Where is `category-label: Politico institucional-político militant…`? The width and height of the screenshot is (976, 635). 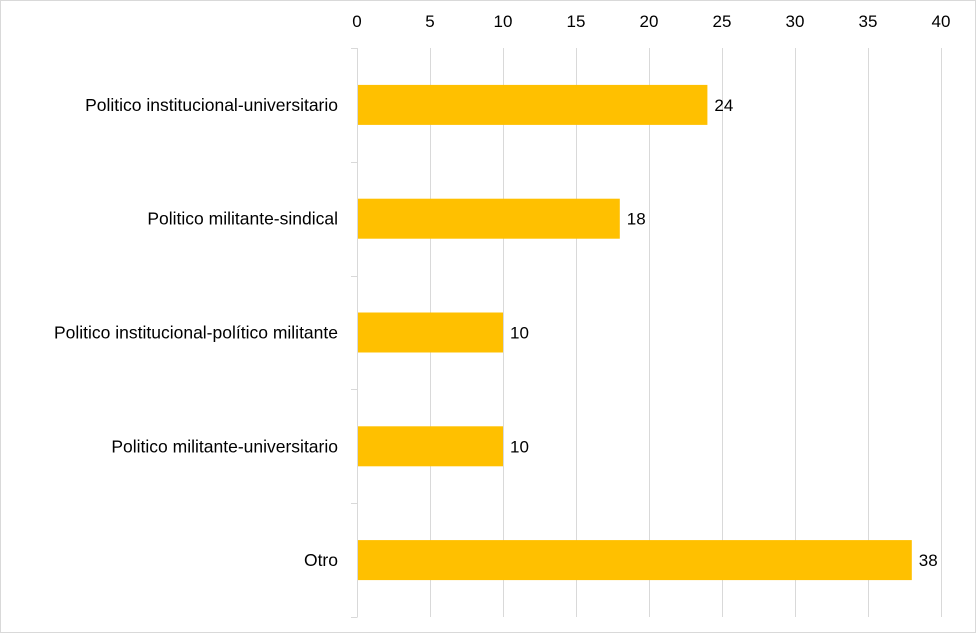
category-label: Politico institucional-político militant… is located at coordinates (196, 333).